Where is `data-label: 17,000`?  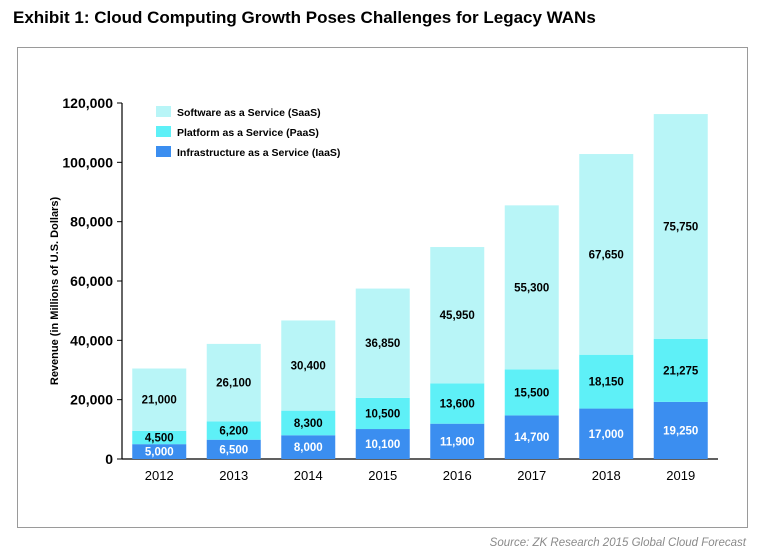 data-label: 17,000 is located at coordinates (606, 435).